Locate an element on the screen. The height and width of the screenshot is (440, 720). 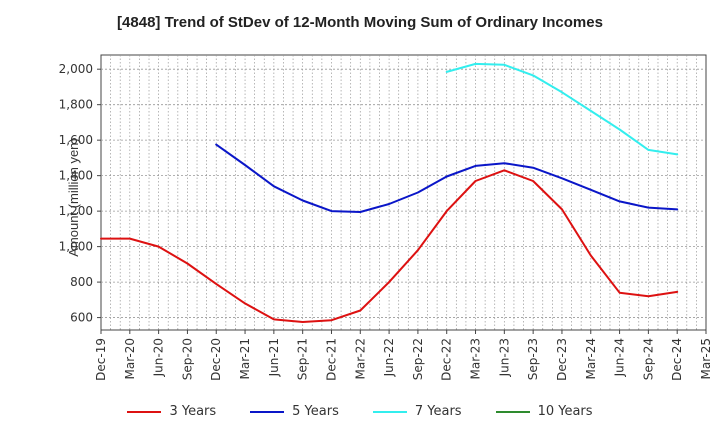
x-tick-label: Jun-23 is located at coordinates (504, 357).